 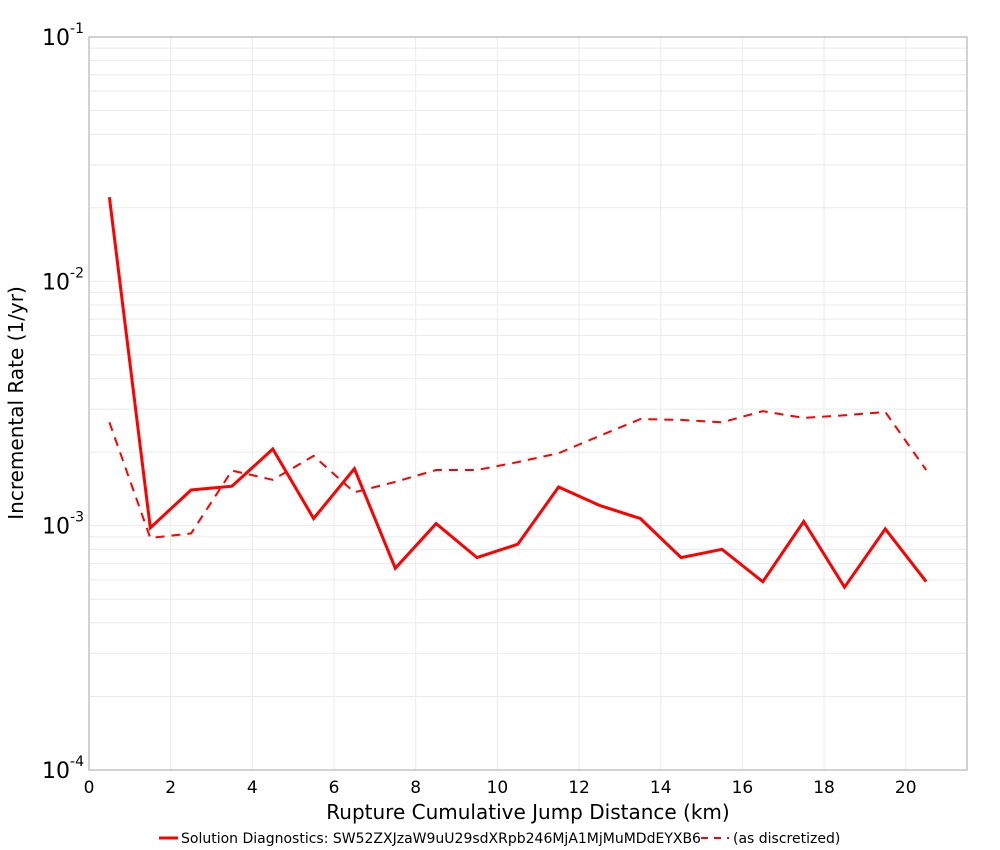 What do you see at coordinates (527, 812) in the screenshot?
I see `x-axis-title: Rupture Cumulative Jump Distance (km)` at bounding box center [527, 812].